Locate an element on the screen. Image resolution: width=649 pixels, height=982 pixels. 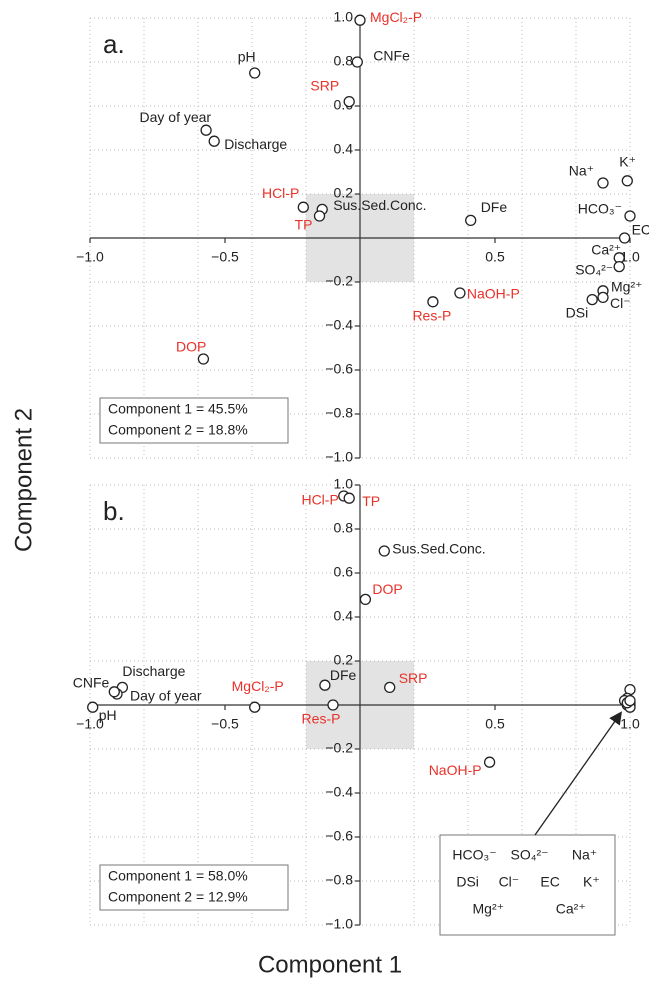
y-tick-label: 0.6 is located at coordinates (344, 572).